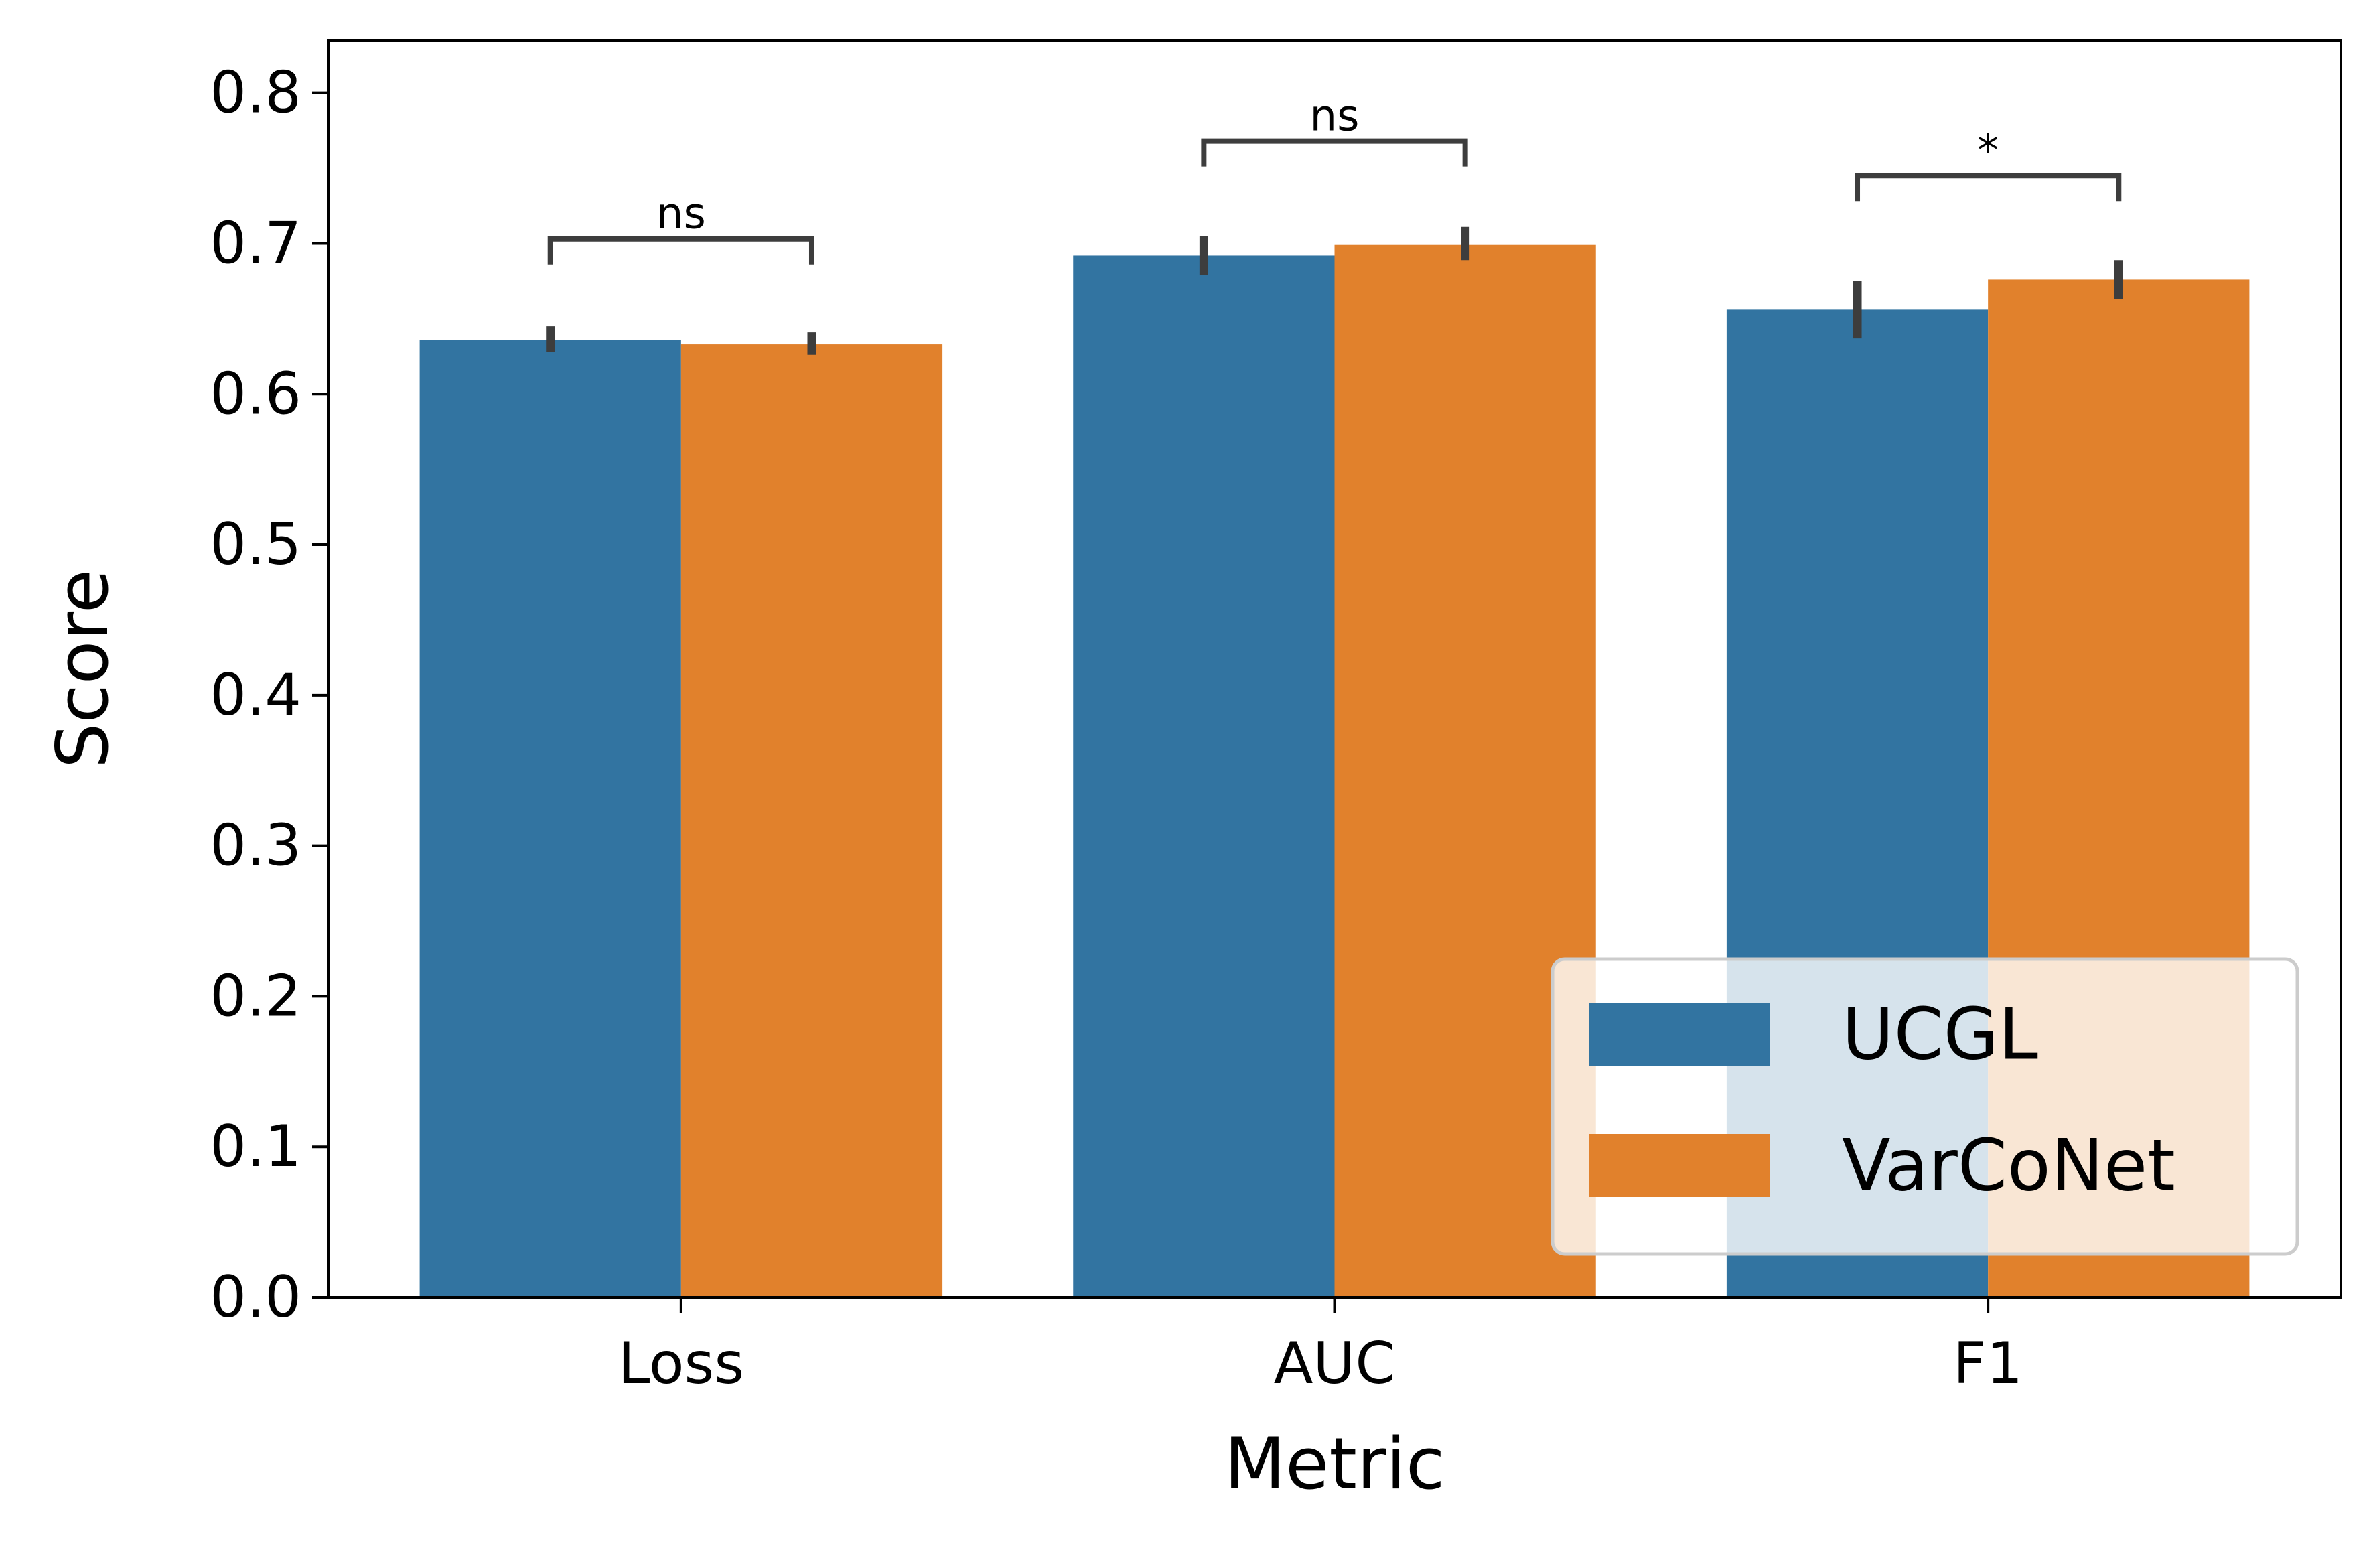  Describe the element at coordinates (83, 668) in the screenshot. I see `y-axis-title: Score` at that location.